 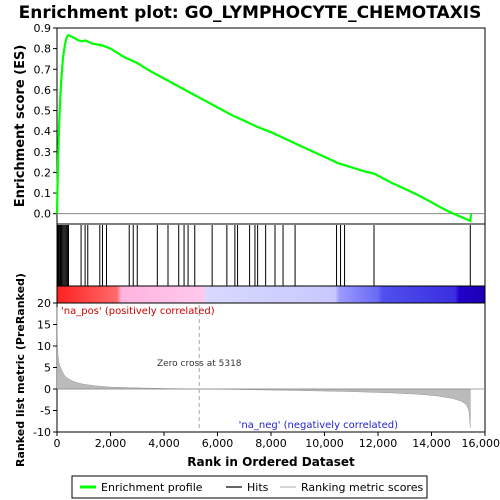 I want to click on es-y-tick-label: 0.2, so click(x=43, y=172).